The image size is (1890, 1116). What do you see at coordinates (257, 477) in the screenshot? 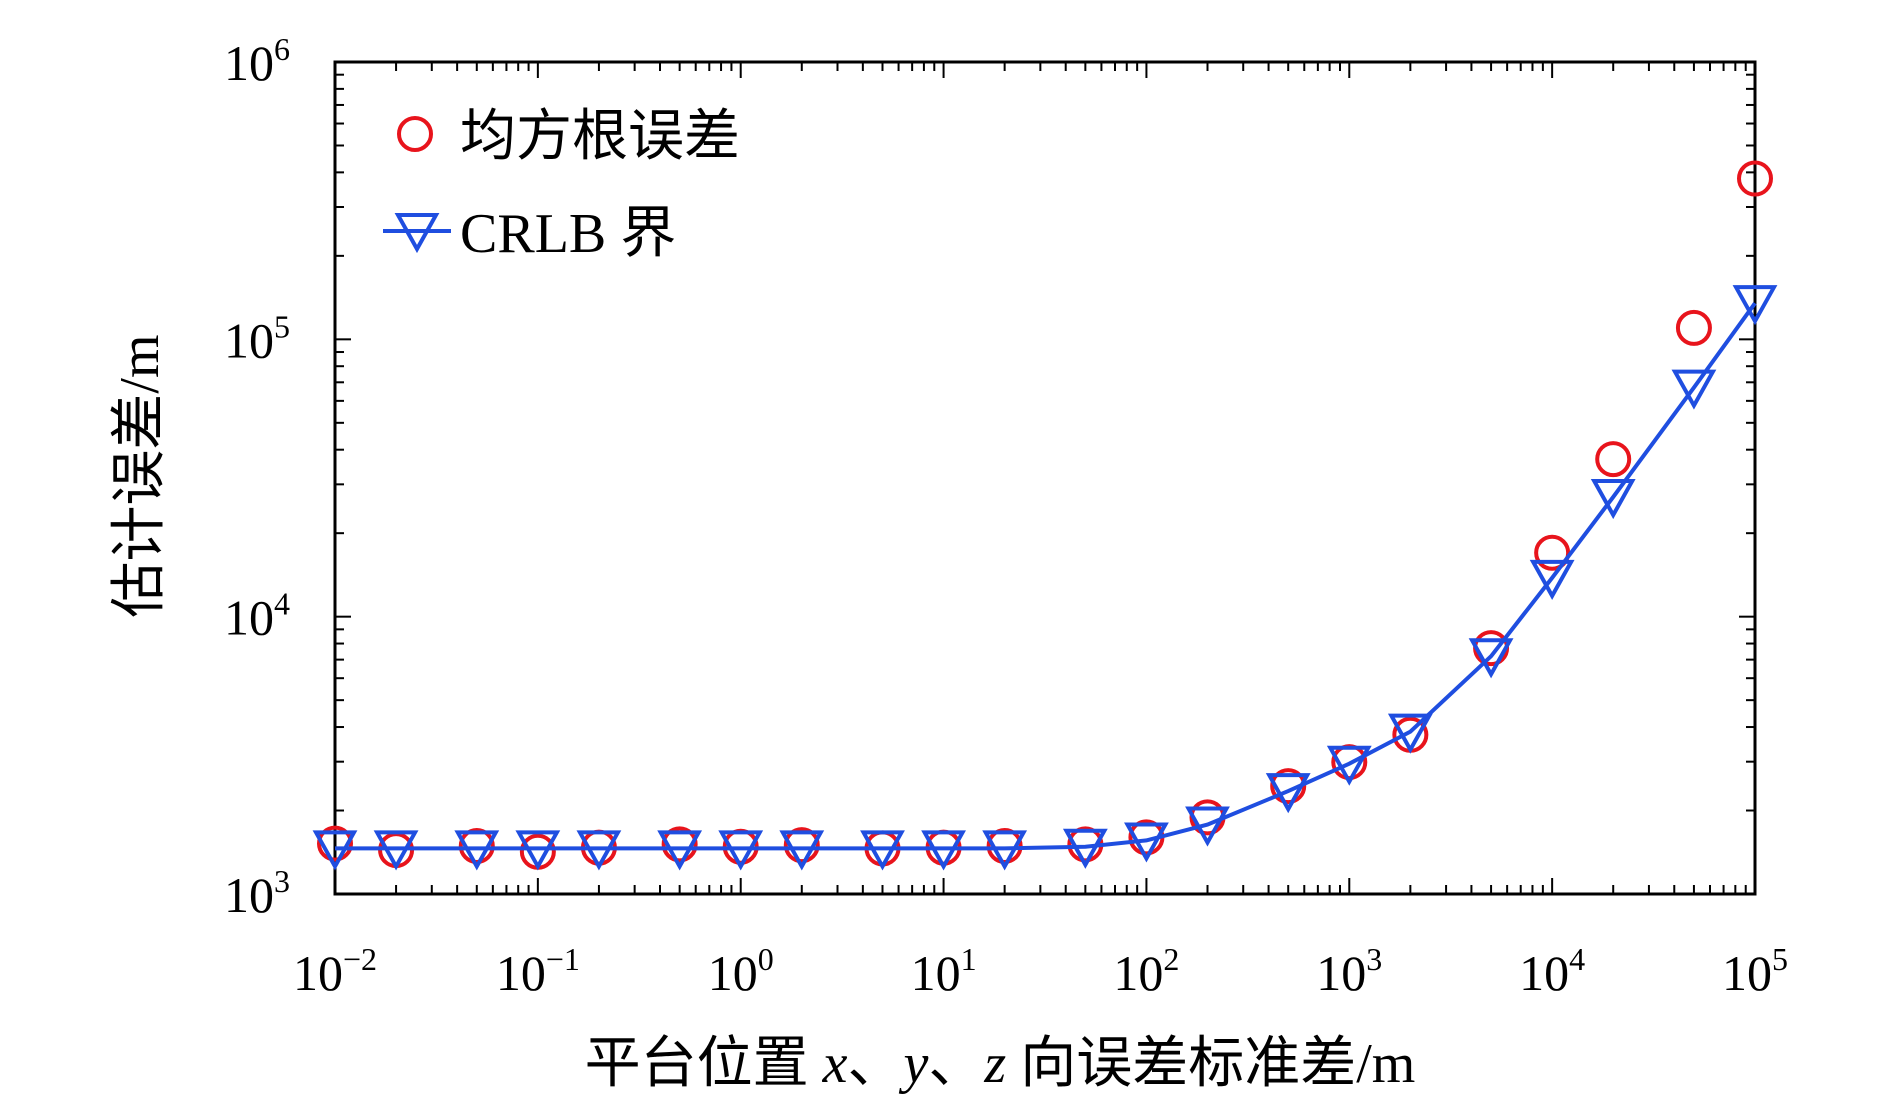
I see `y-axis-tick-labels: 10³ 10⁴ 10⁵ 10⁶` at bounding box center [257, 477].